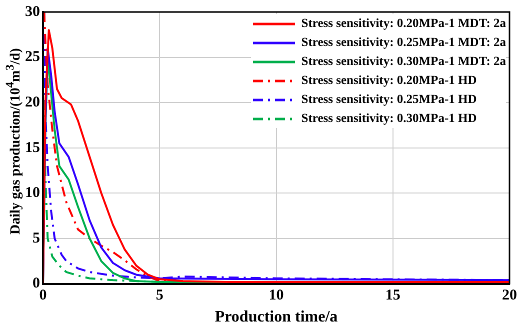  Describe the element at coordinates (403, 42) in the screenshot. I see `legend-label: Stress sensitivity: 0.25MPa-1 MDT: 2a` at that location.